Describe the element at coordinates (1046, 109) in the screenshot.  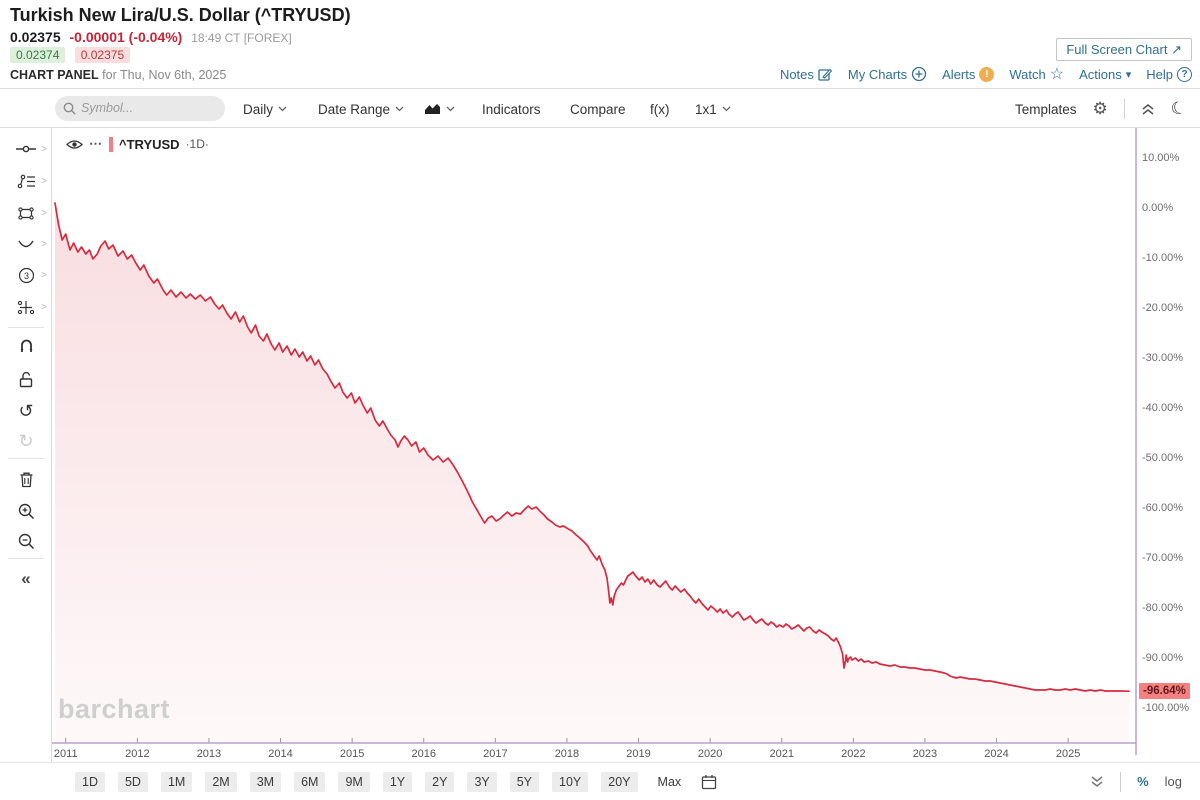
I see `templates-button: Templates` at that location.